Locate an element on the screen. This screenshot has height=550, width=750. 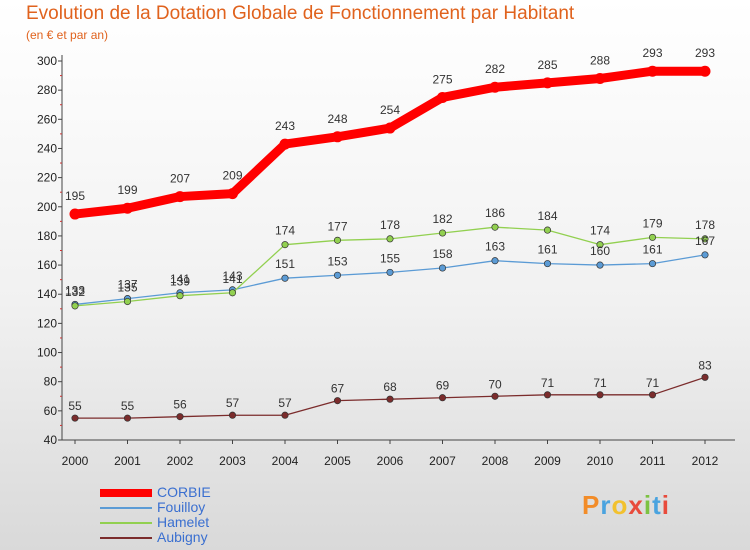
y-tick-label: 280 is located at coordinates (47, 90).